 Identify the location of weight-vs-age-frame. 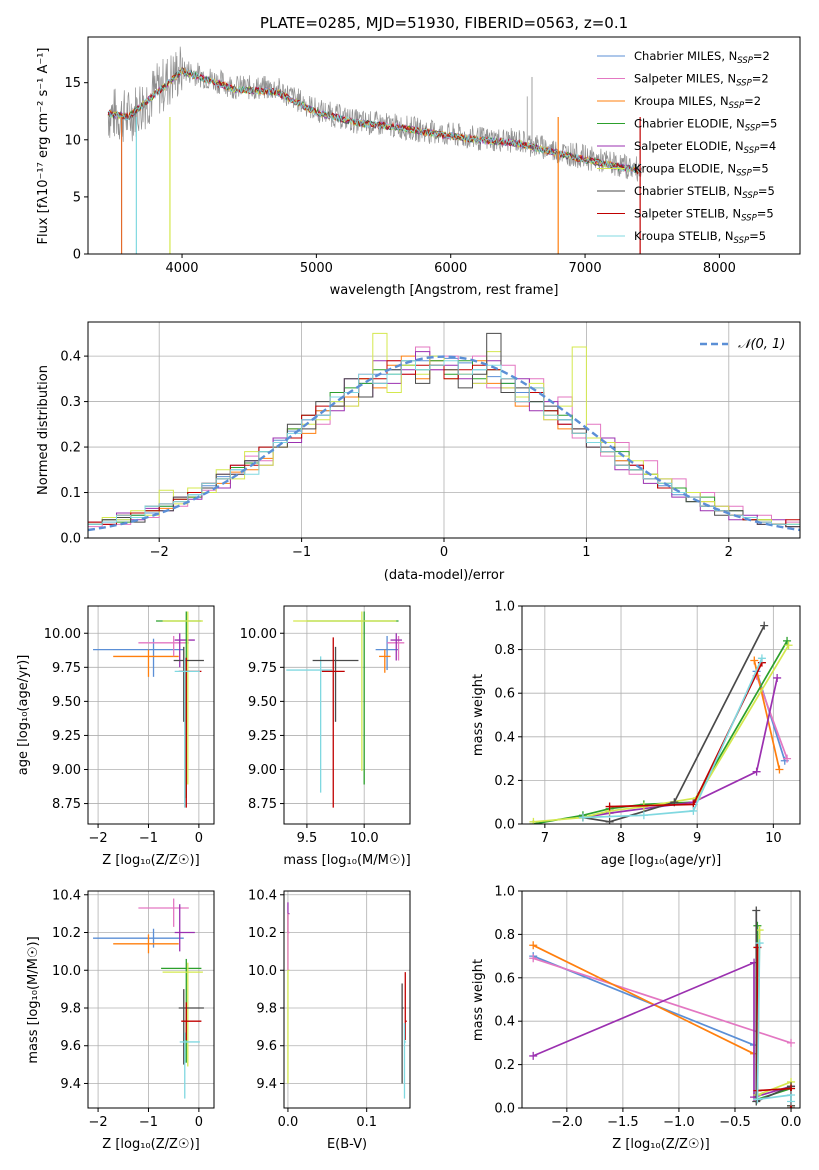
(661, 715).